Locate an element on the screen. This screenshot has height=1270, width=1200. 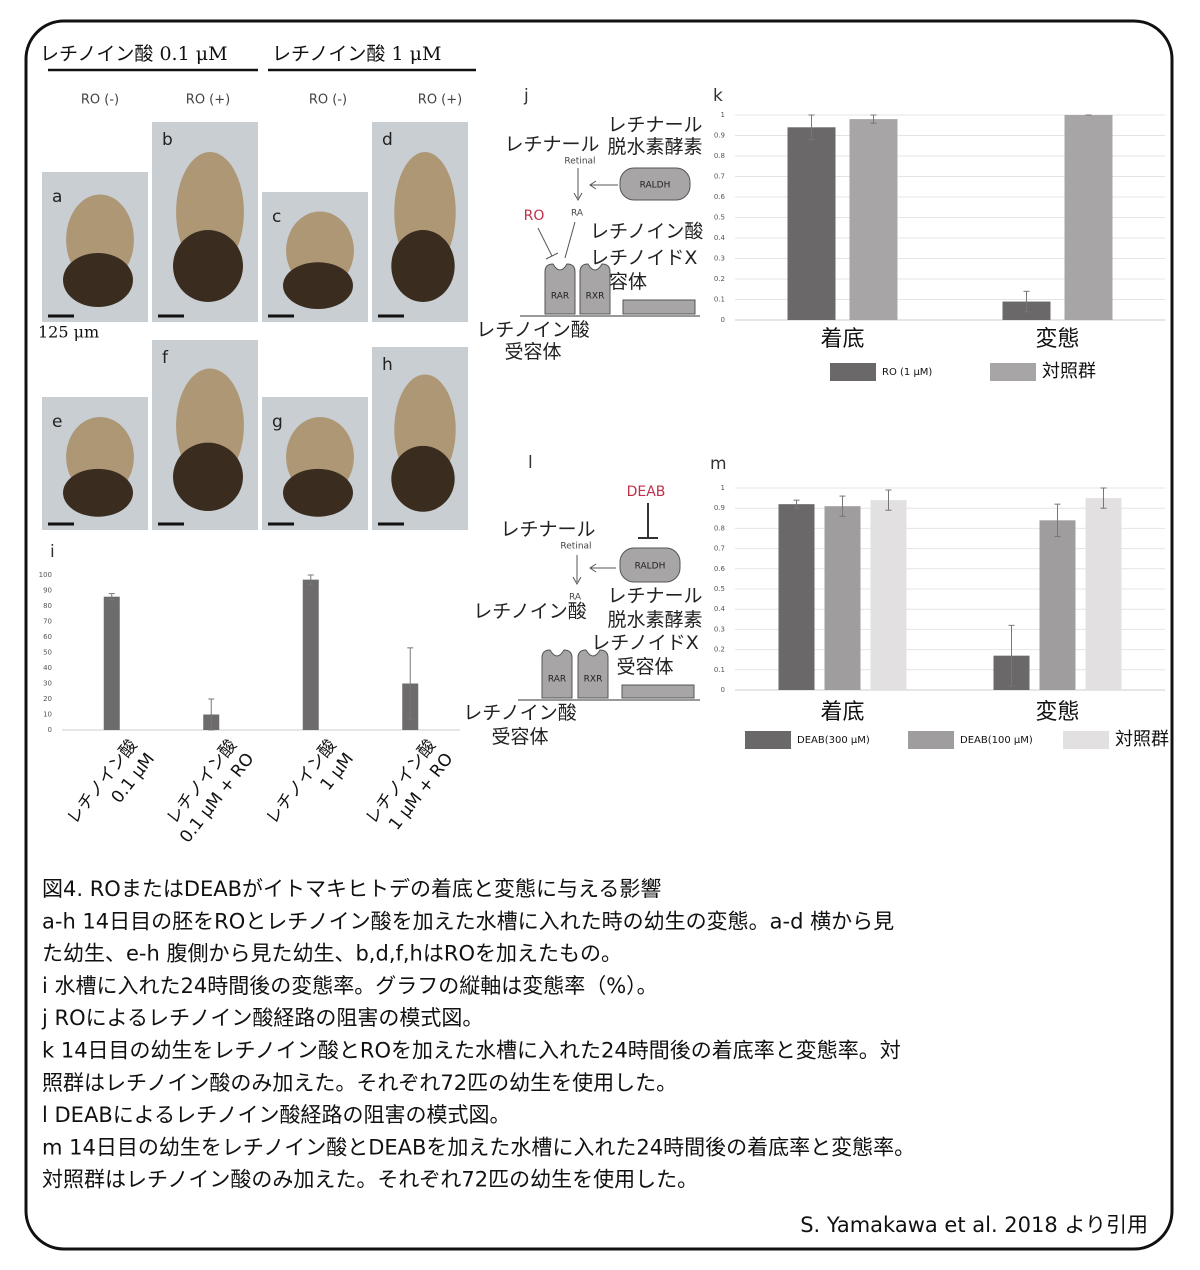
group-label: レチノイン酸 0.1 μM is located at coordinates (134, 54).